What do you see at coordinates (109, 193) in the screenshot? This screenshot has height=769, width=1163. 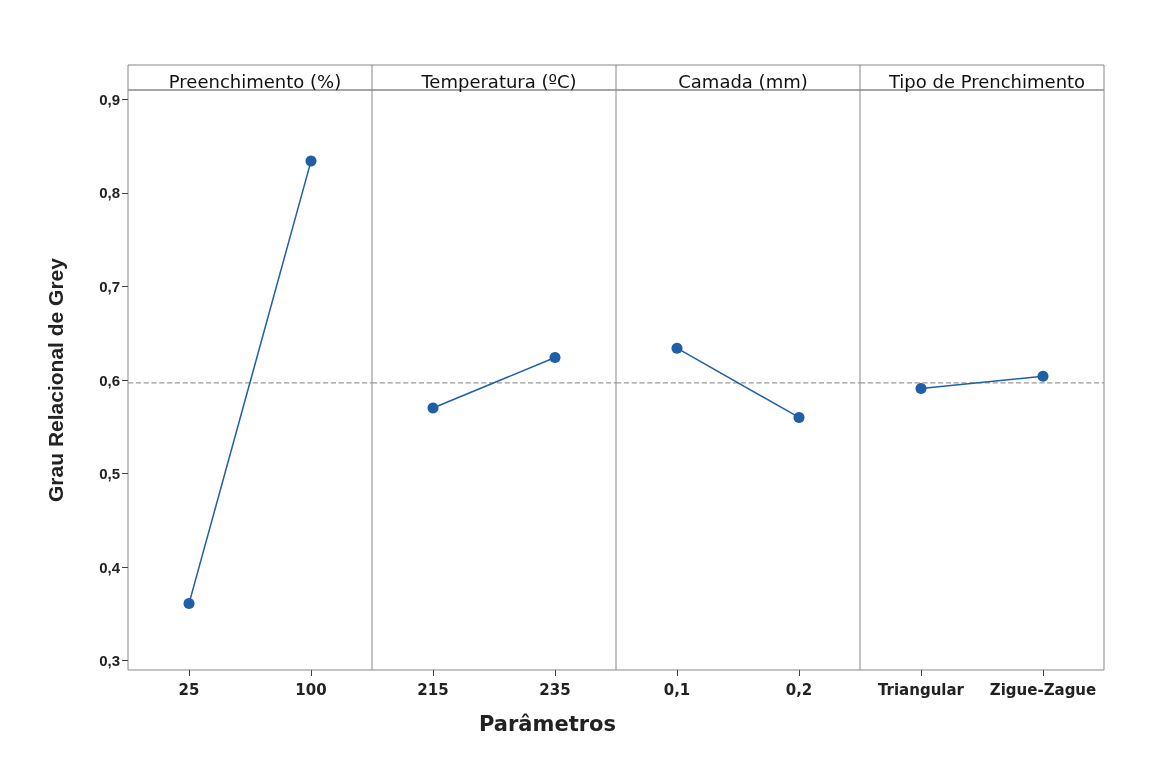 I see `y-tick-label: 0,8` at bounding box center [109, 193].